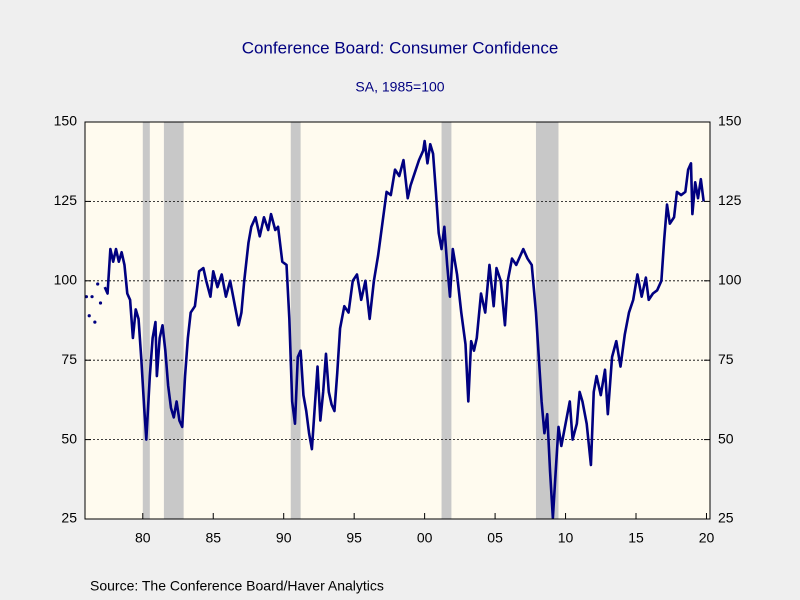  Describe the element at coordinates (69, 518) in the screenshot. I see `y-tick-label: 25` at that location.